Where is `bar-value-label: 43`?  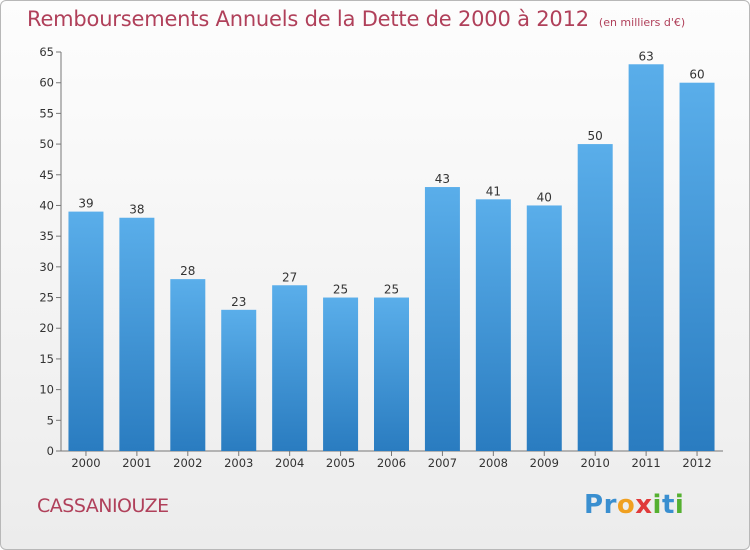
bar-value-label: 43 is located at coordinates (442, 179).